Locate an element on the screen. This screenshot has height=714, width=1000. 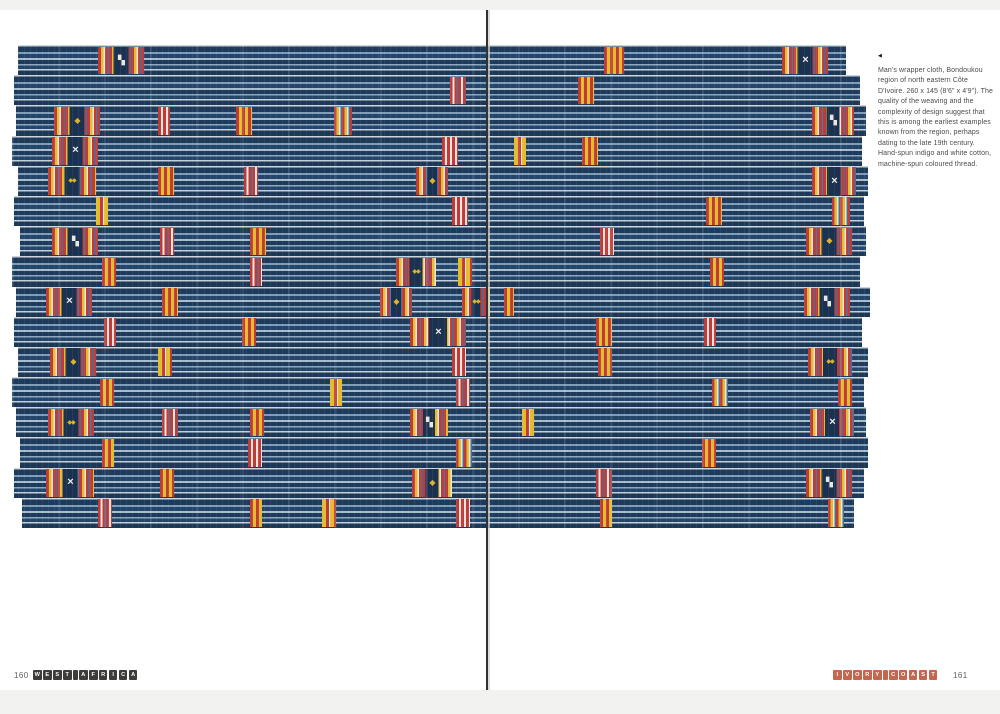
letter-tile: W is located at coordinates (37, 675).